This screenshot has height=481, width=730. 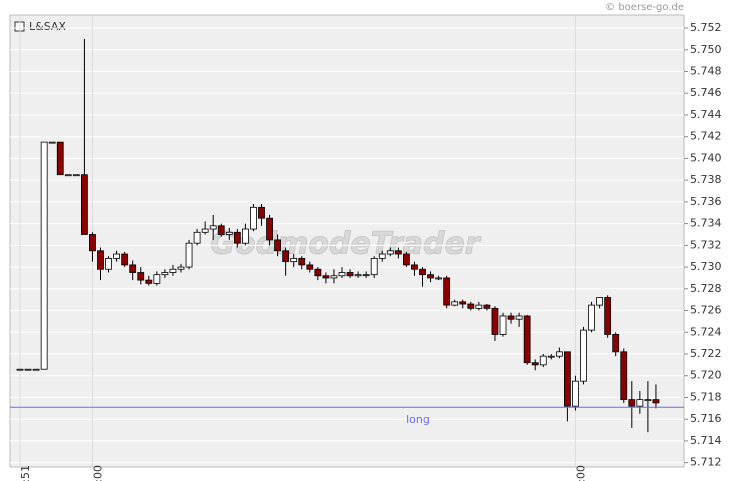 I want to click on signal-label: long, so click(x=418, y=419).